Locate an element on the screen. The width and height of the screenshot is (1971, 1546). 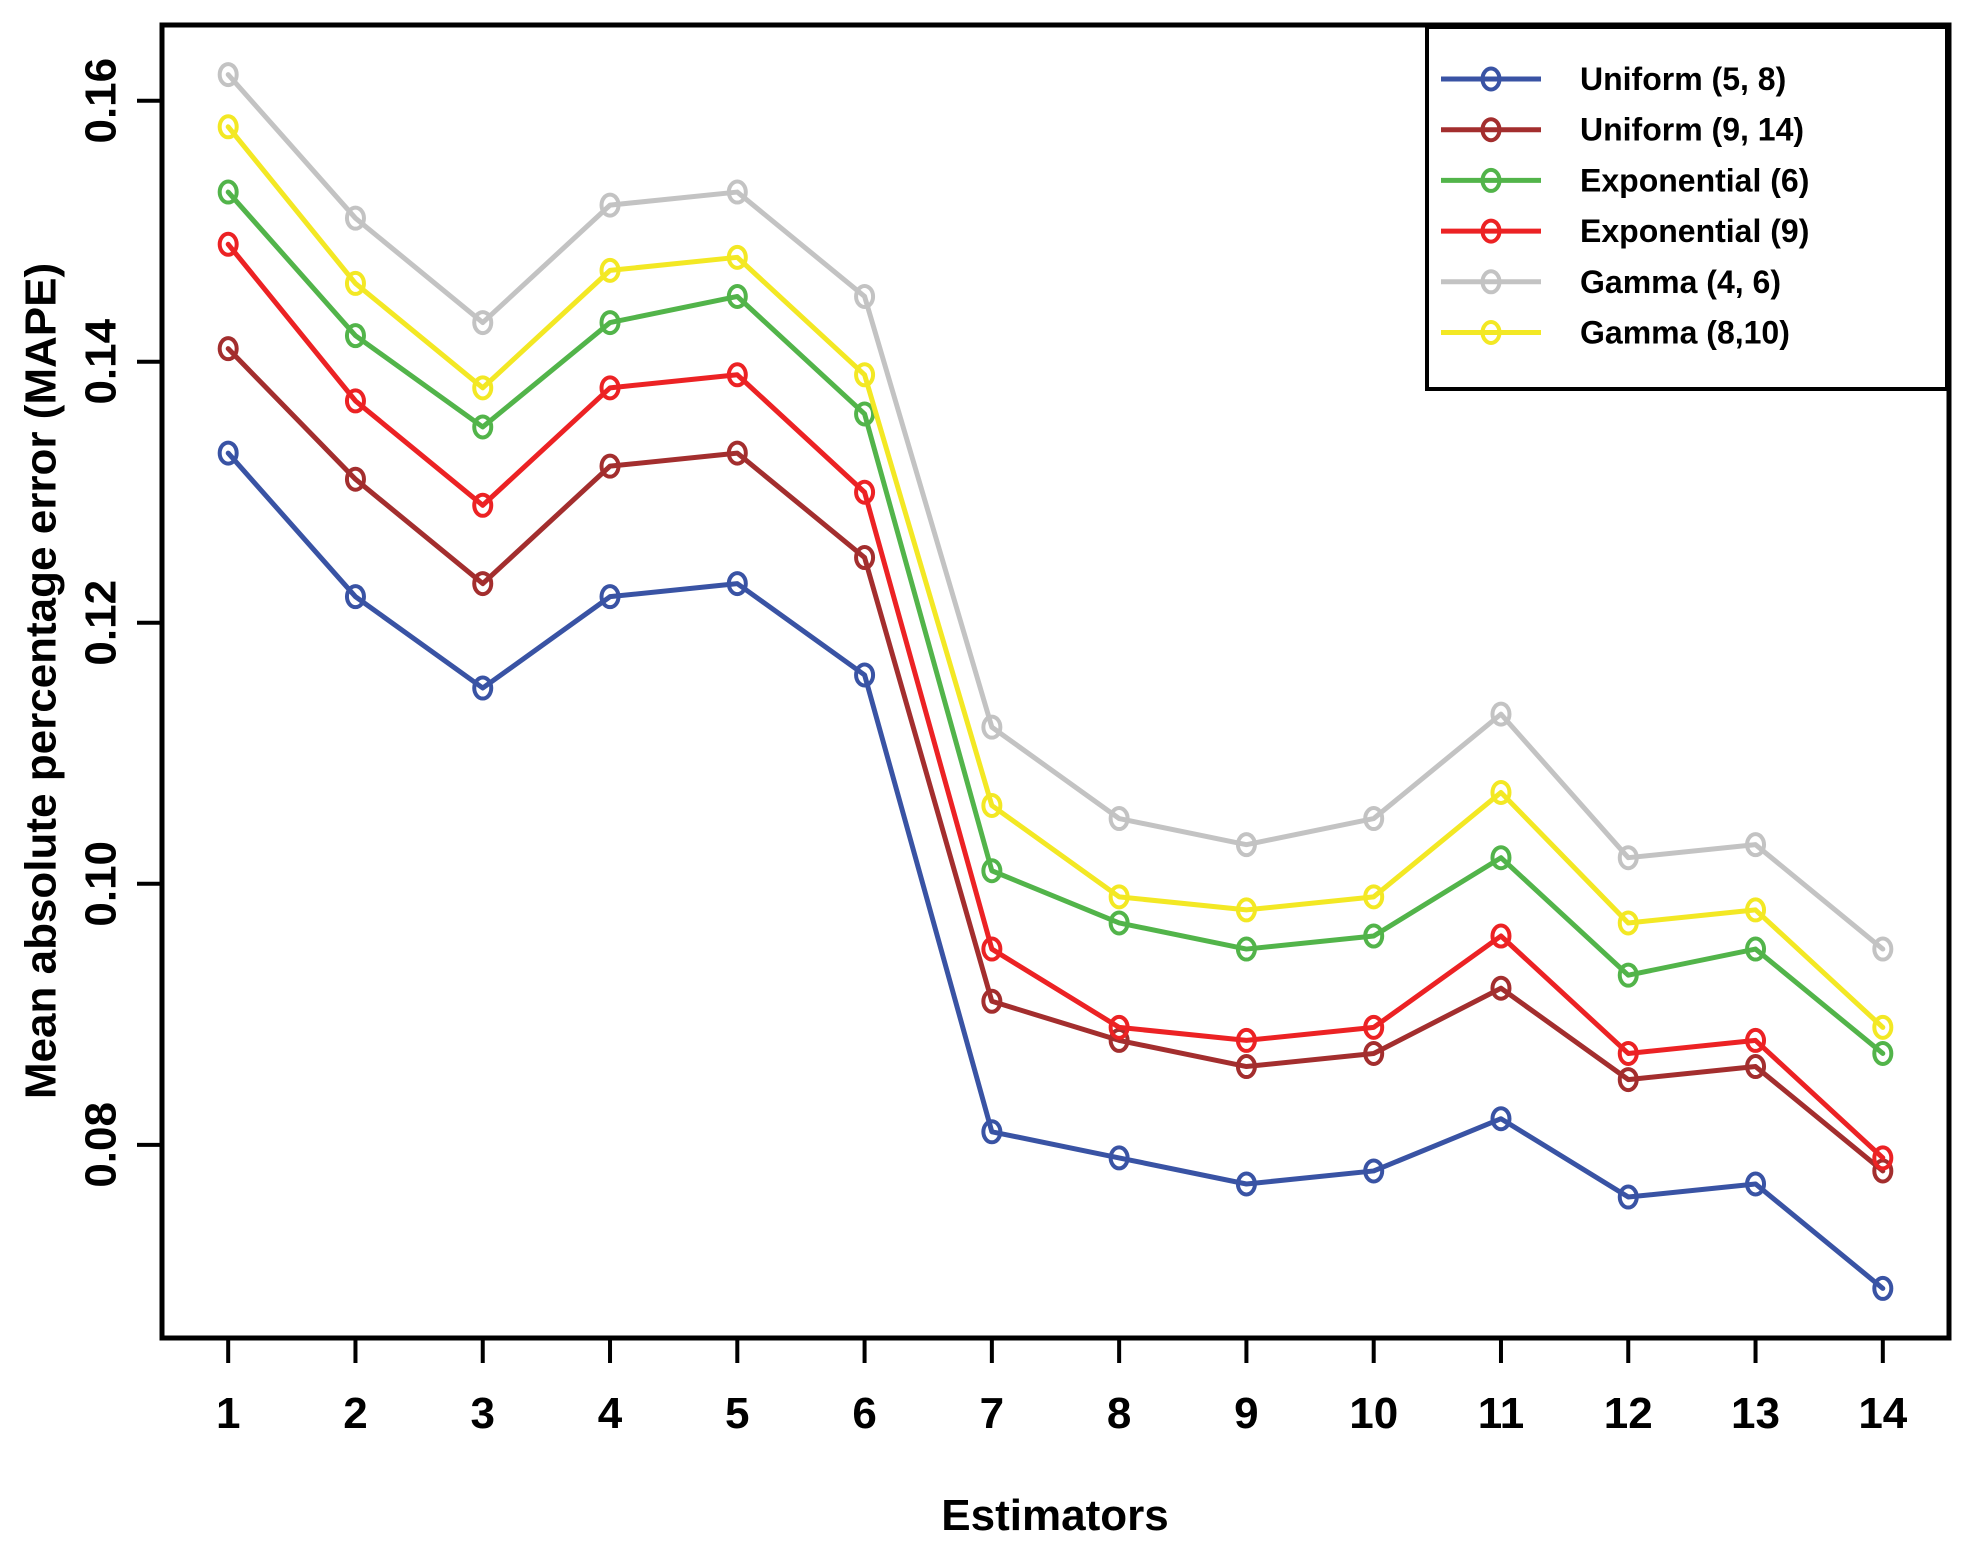
y-axis: 0.08 0.10 0.12 0.14 0.16 is located at coordinates (119, 623).